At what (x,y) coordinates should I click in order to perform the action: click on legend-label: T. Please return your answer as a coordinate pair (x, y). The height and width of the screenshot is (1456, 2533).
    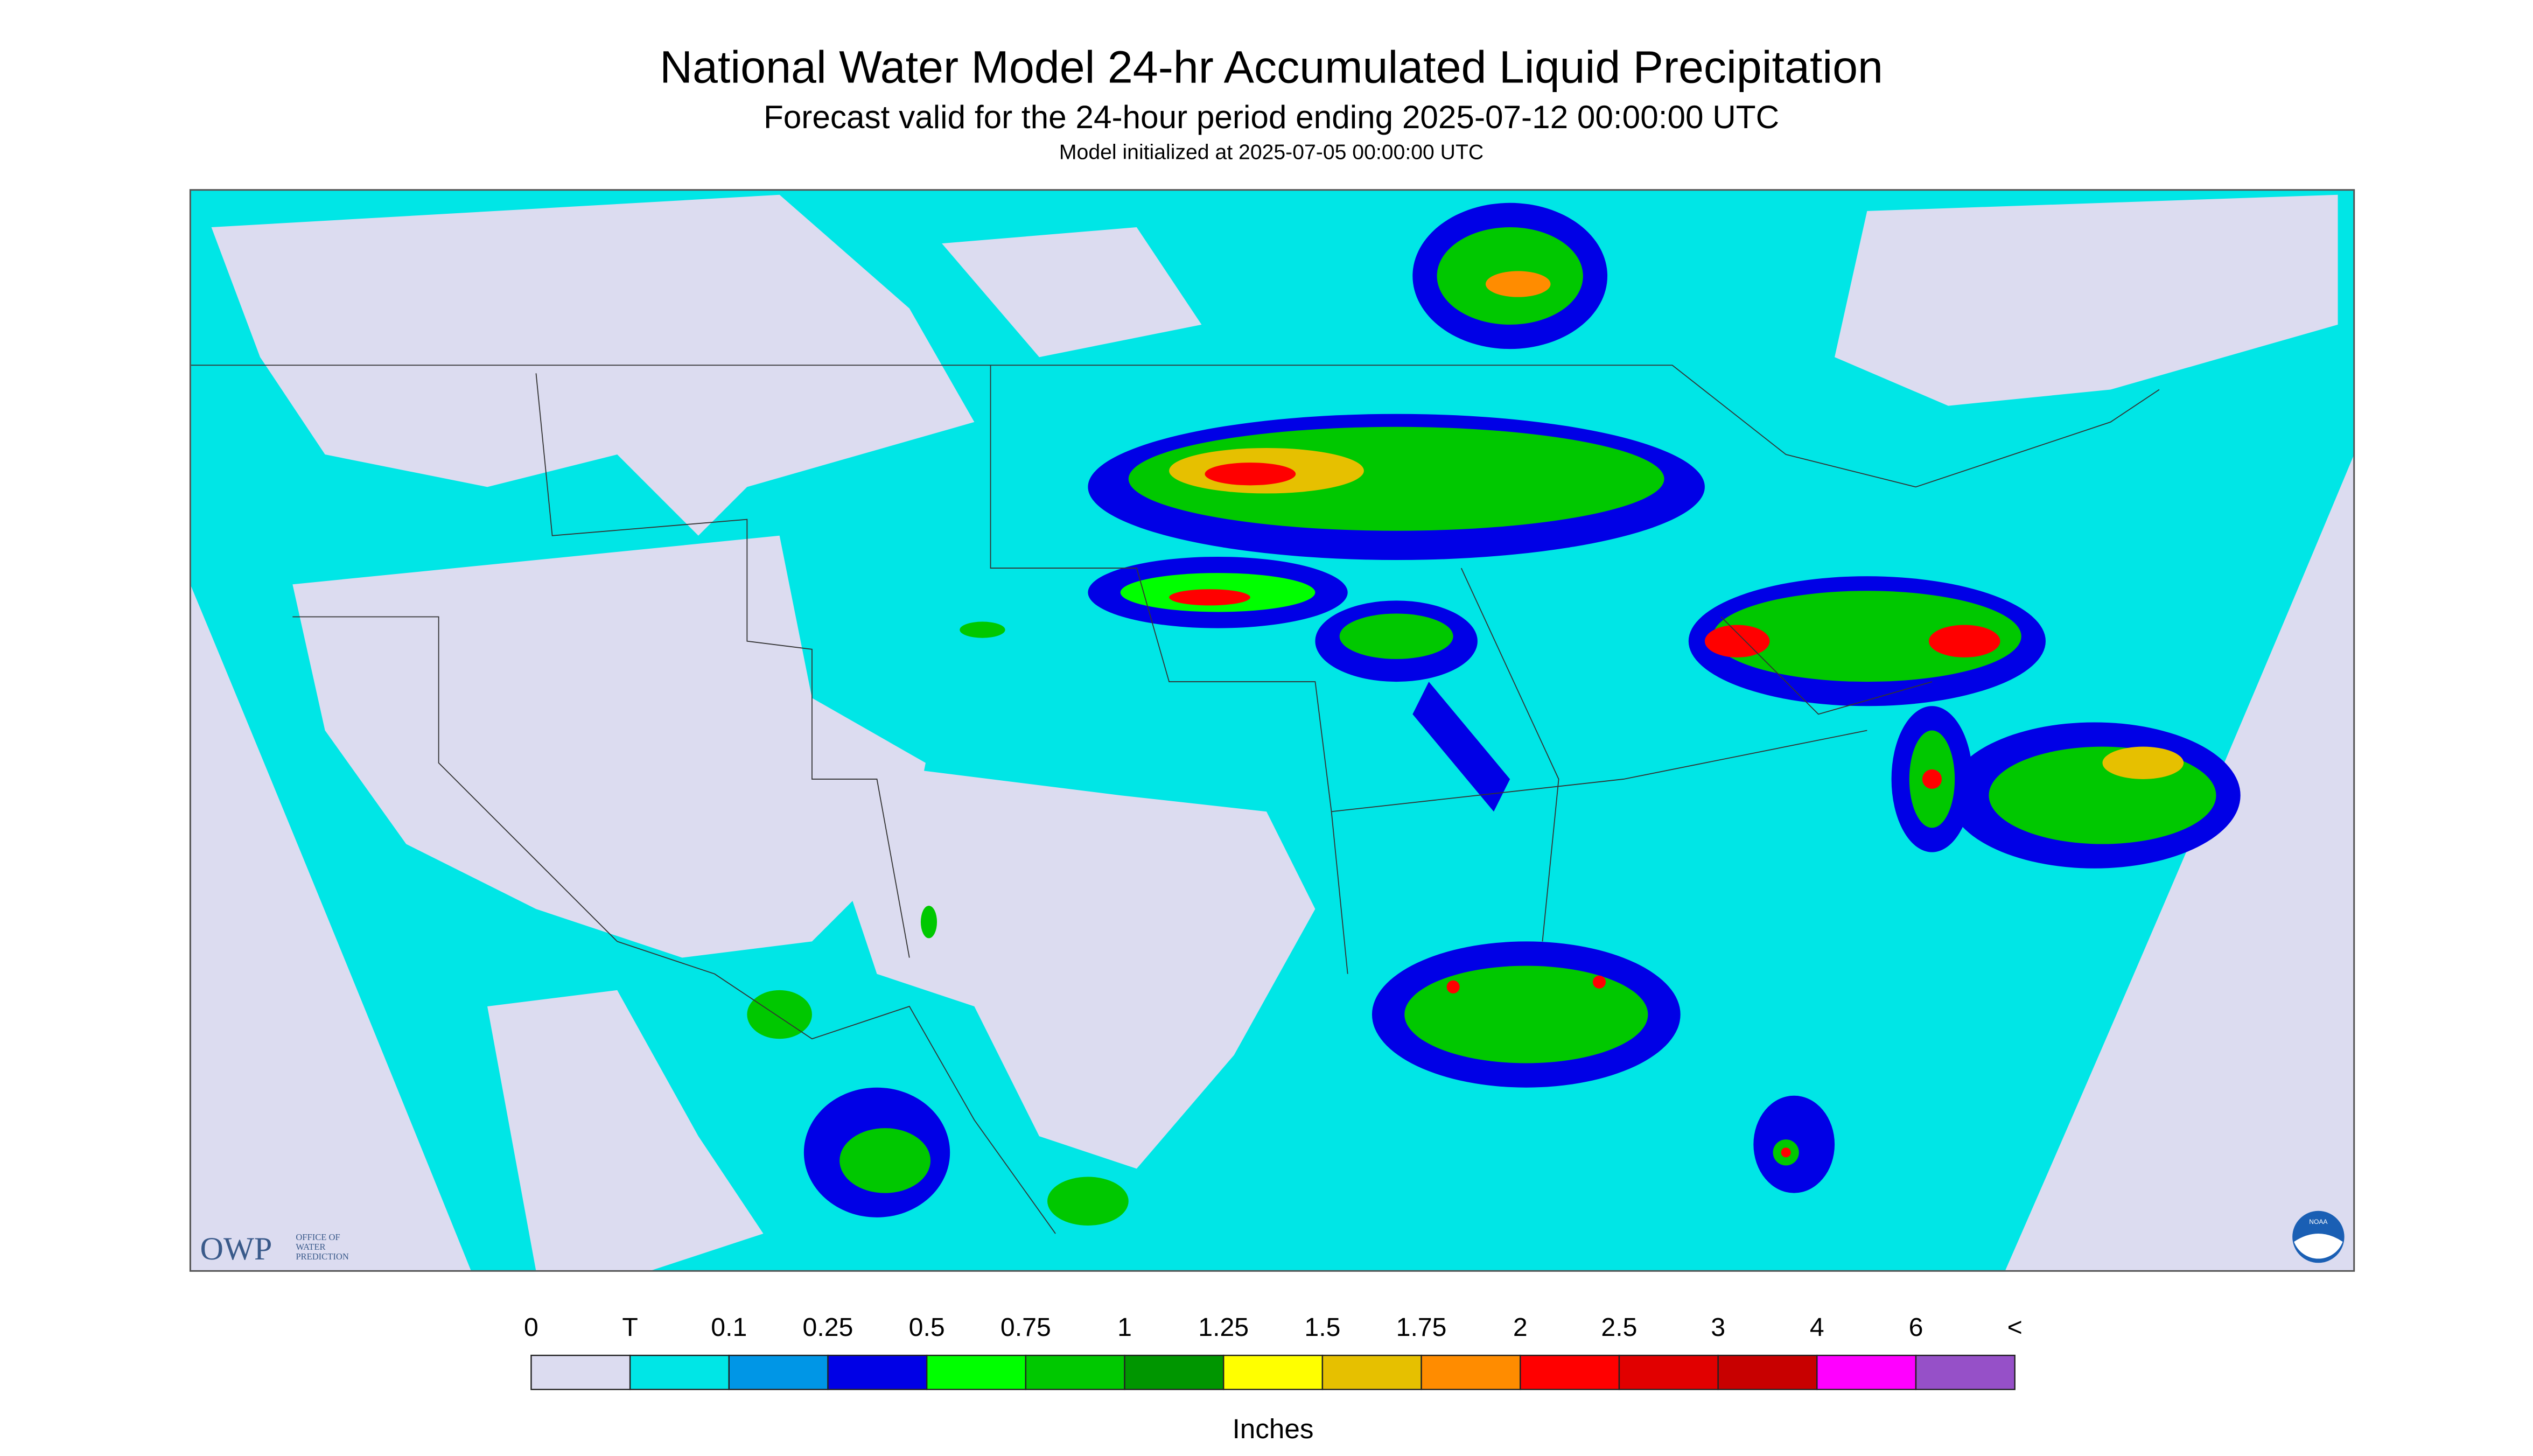
    Looking at the image, I should click on (630, 1327).